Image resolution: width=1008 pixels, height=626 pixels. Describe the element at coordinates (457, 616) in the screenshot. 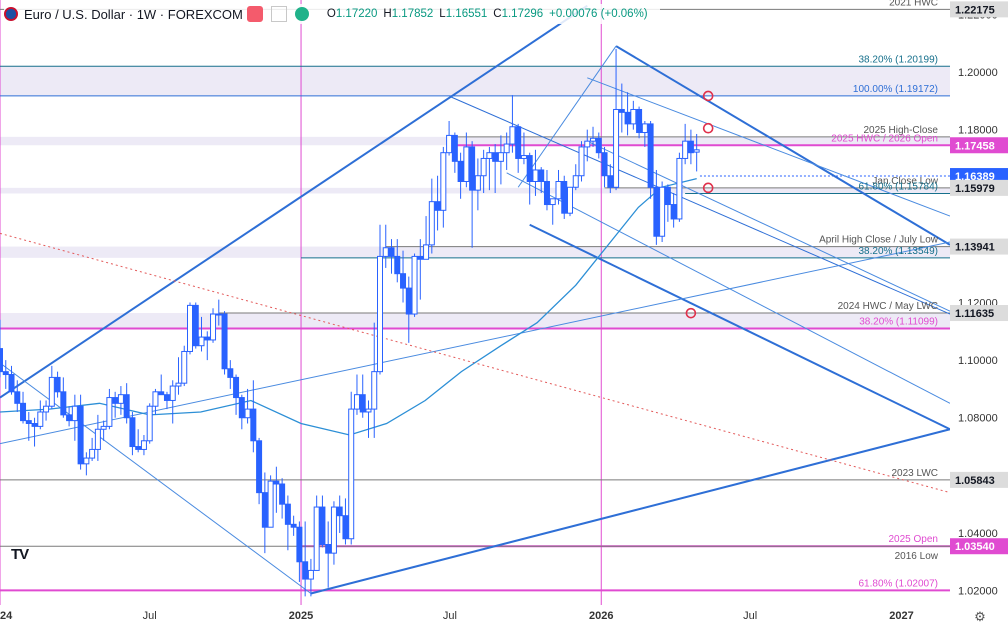

I see `time-axis: 2024 Jul 2025 Jul 2026 Jul 2027` at that location.